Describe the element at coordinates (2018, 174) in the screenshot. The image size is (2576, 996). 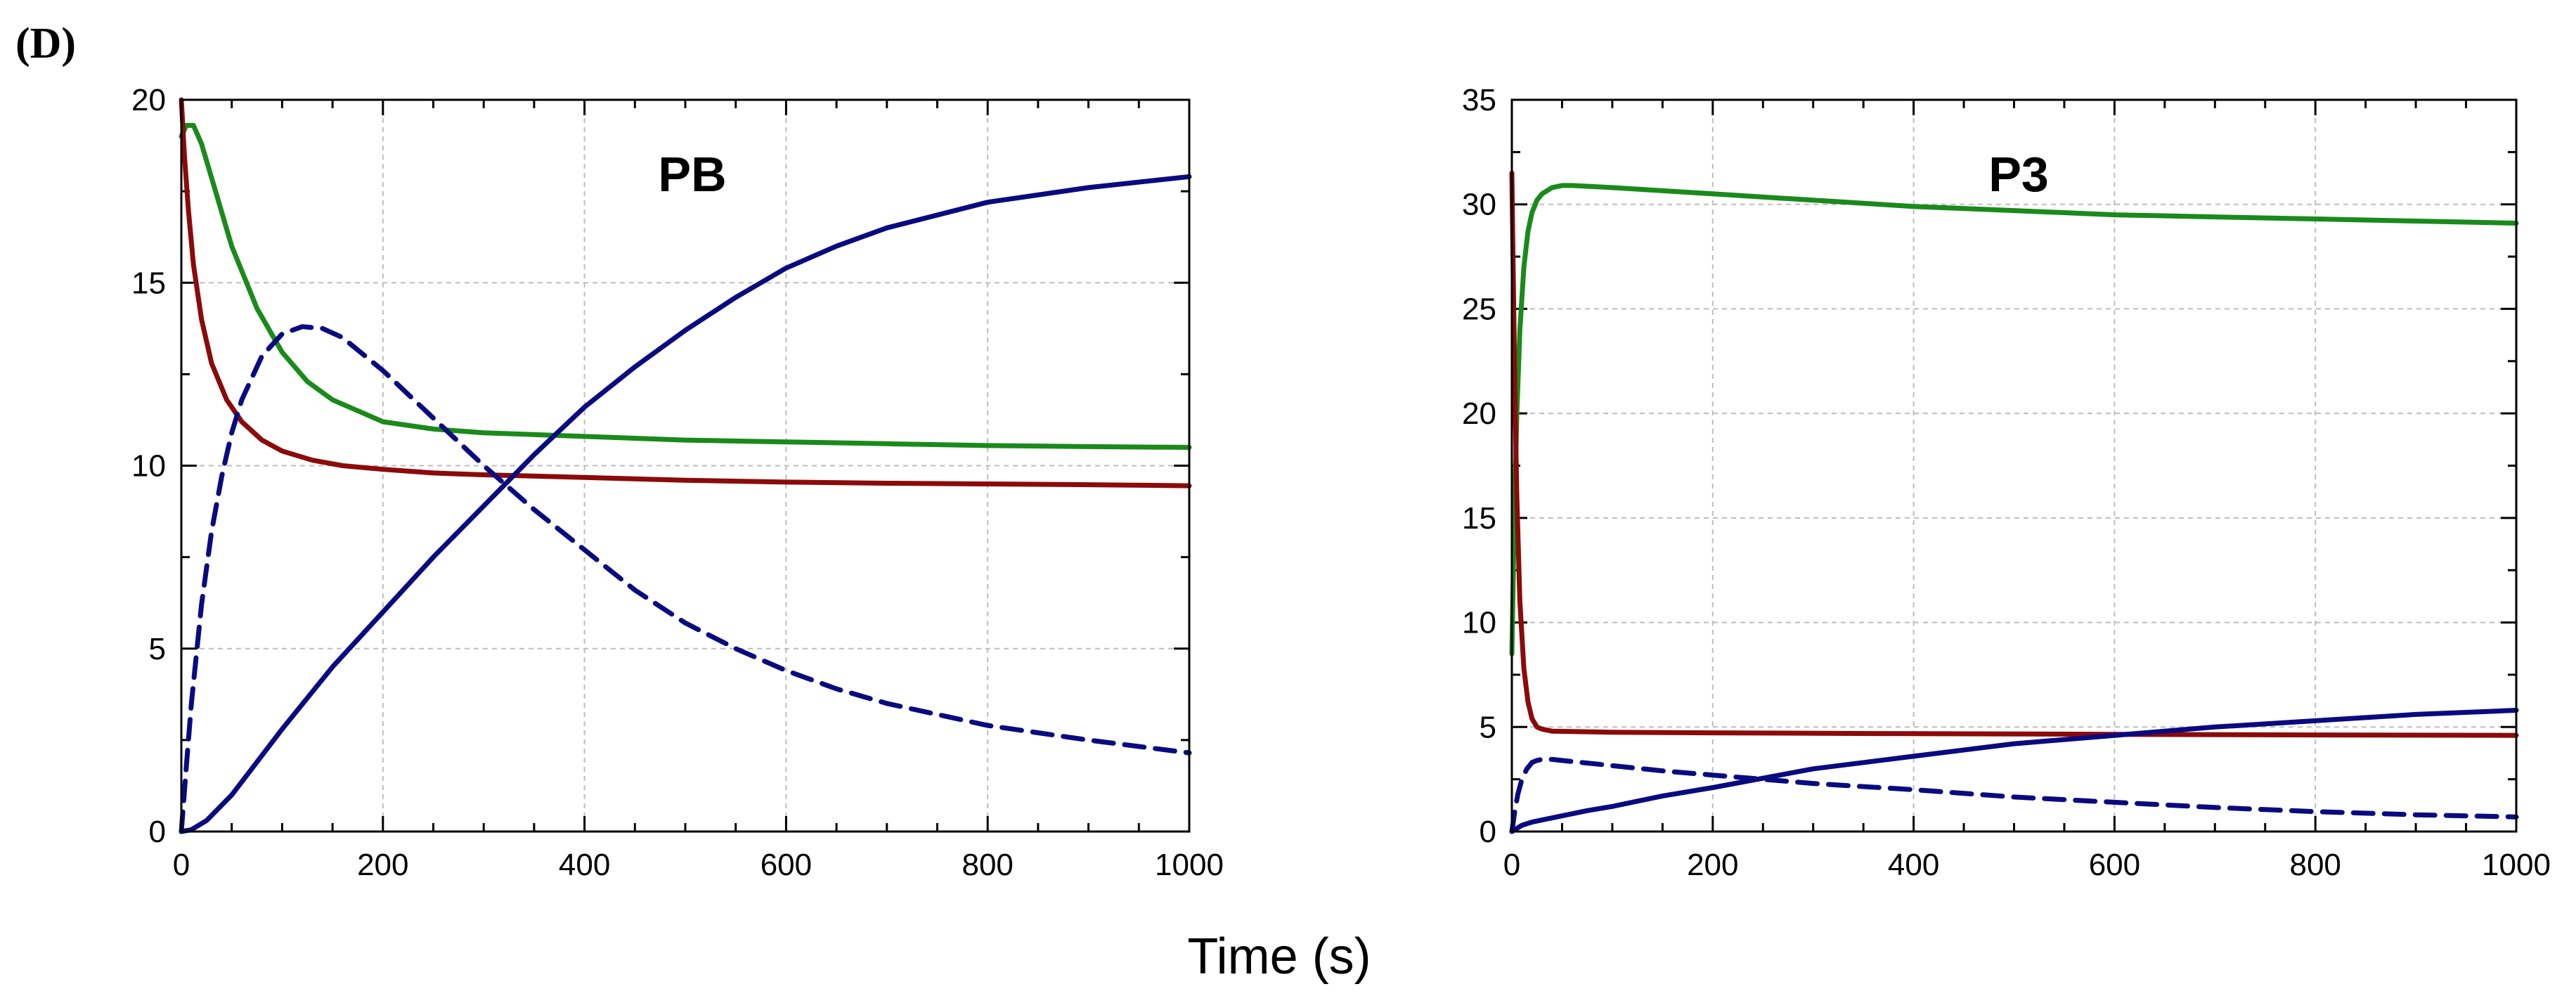
I see `chart-title: P3` at that location.